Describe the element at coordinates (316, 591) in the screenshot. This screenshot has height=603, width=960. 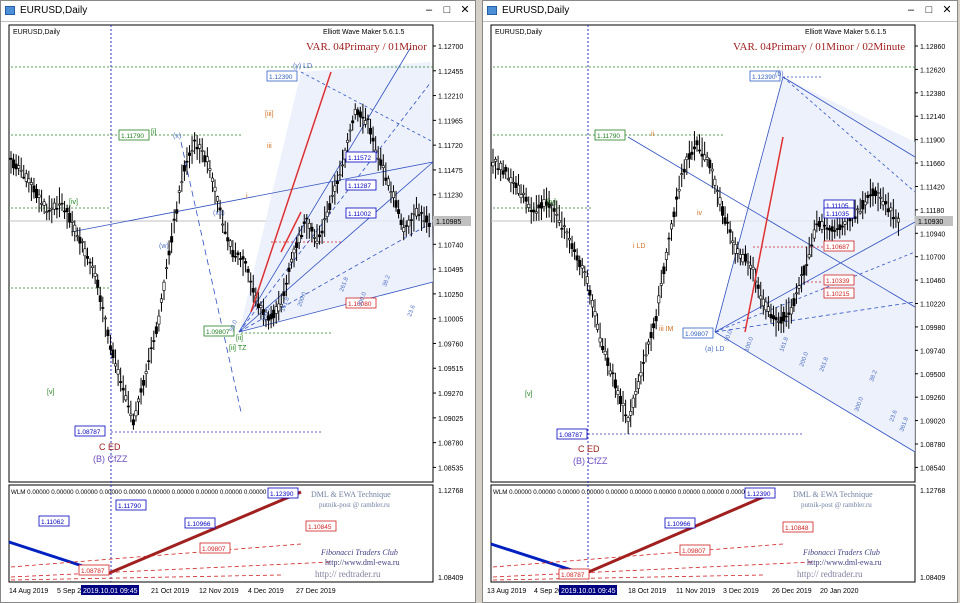
I see `time-axis-label: 27 Dec 2019` at that location.